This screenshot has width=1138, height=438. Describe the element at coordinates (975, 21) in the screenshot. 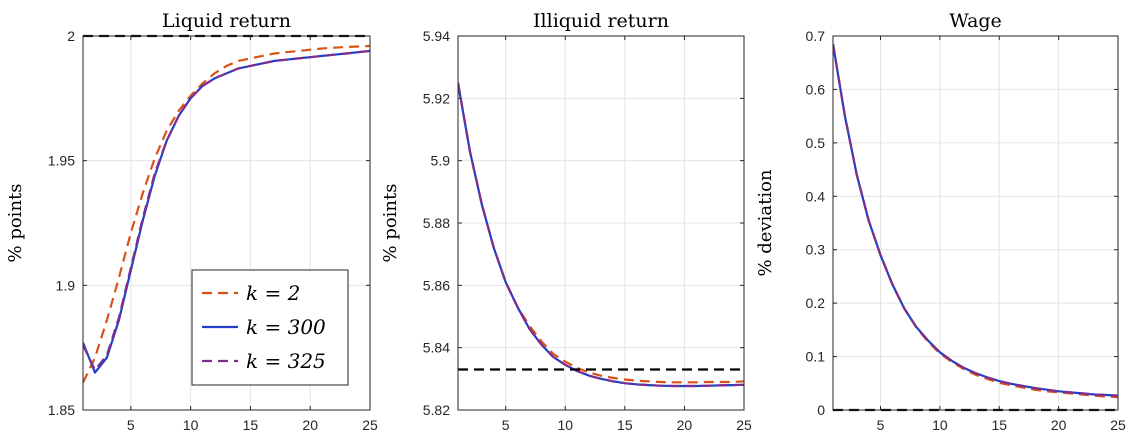

I see `panel-title: Wage` at that location.